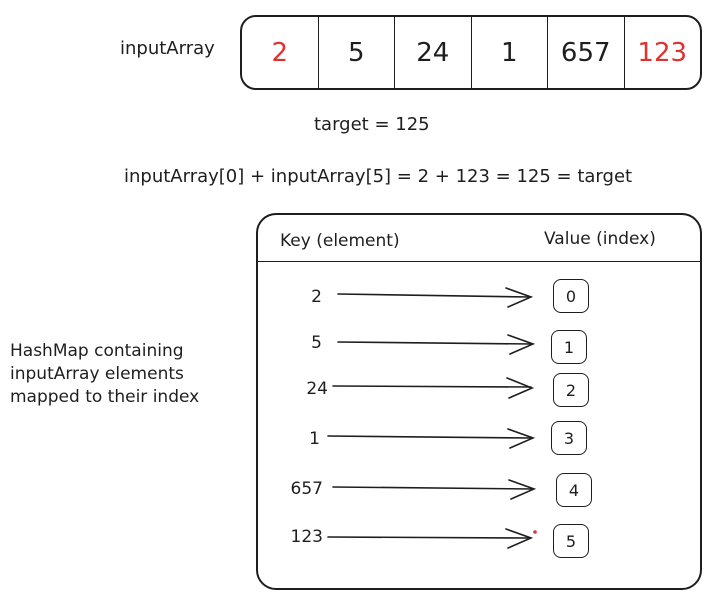  I want to click on hashmap-value-0: 0, so click(571, 296).